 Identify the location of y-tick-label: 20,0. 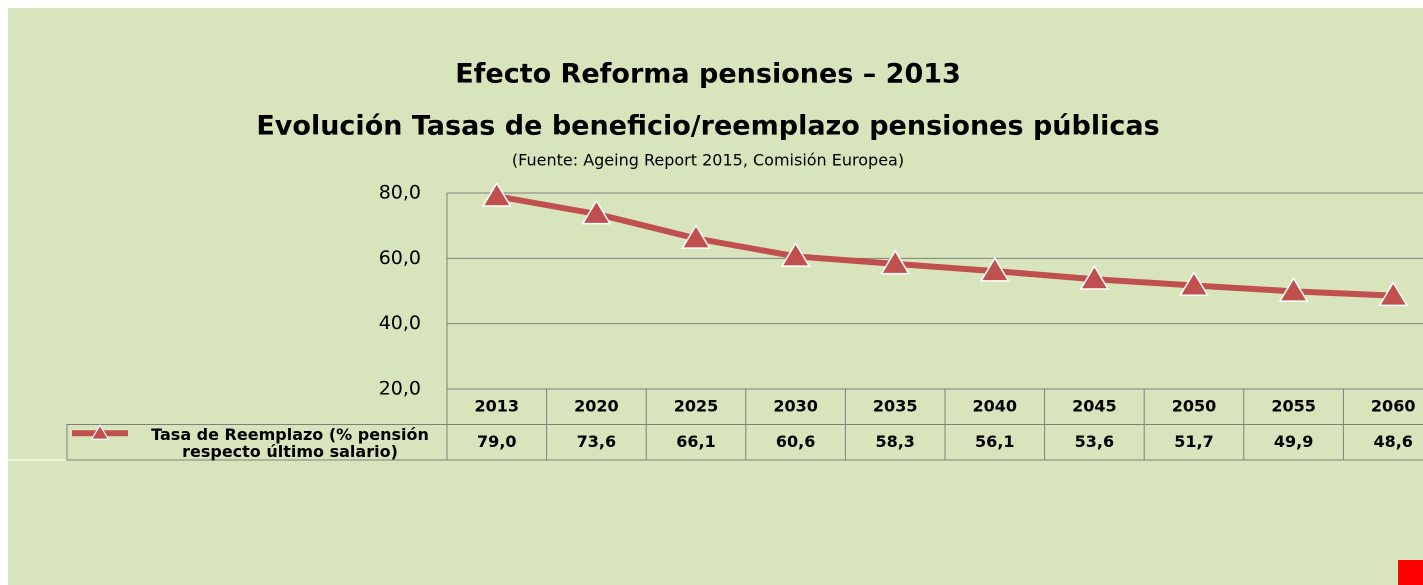
(400, 389).